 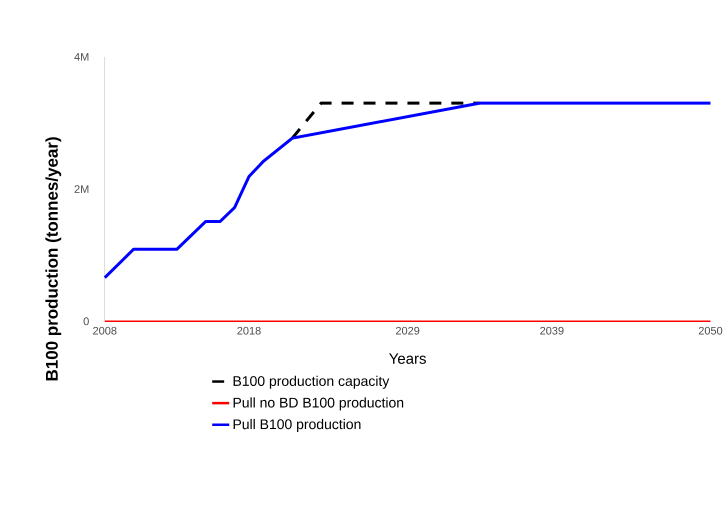 What do you see at coordinates (81, 189) in the screenshot?
I see `y-tick-label: 2M` at bounding box center [81, 189].